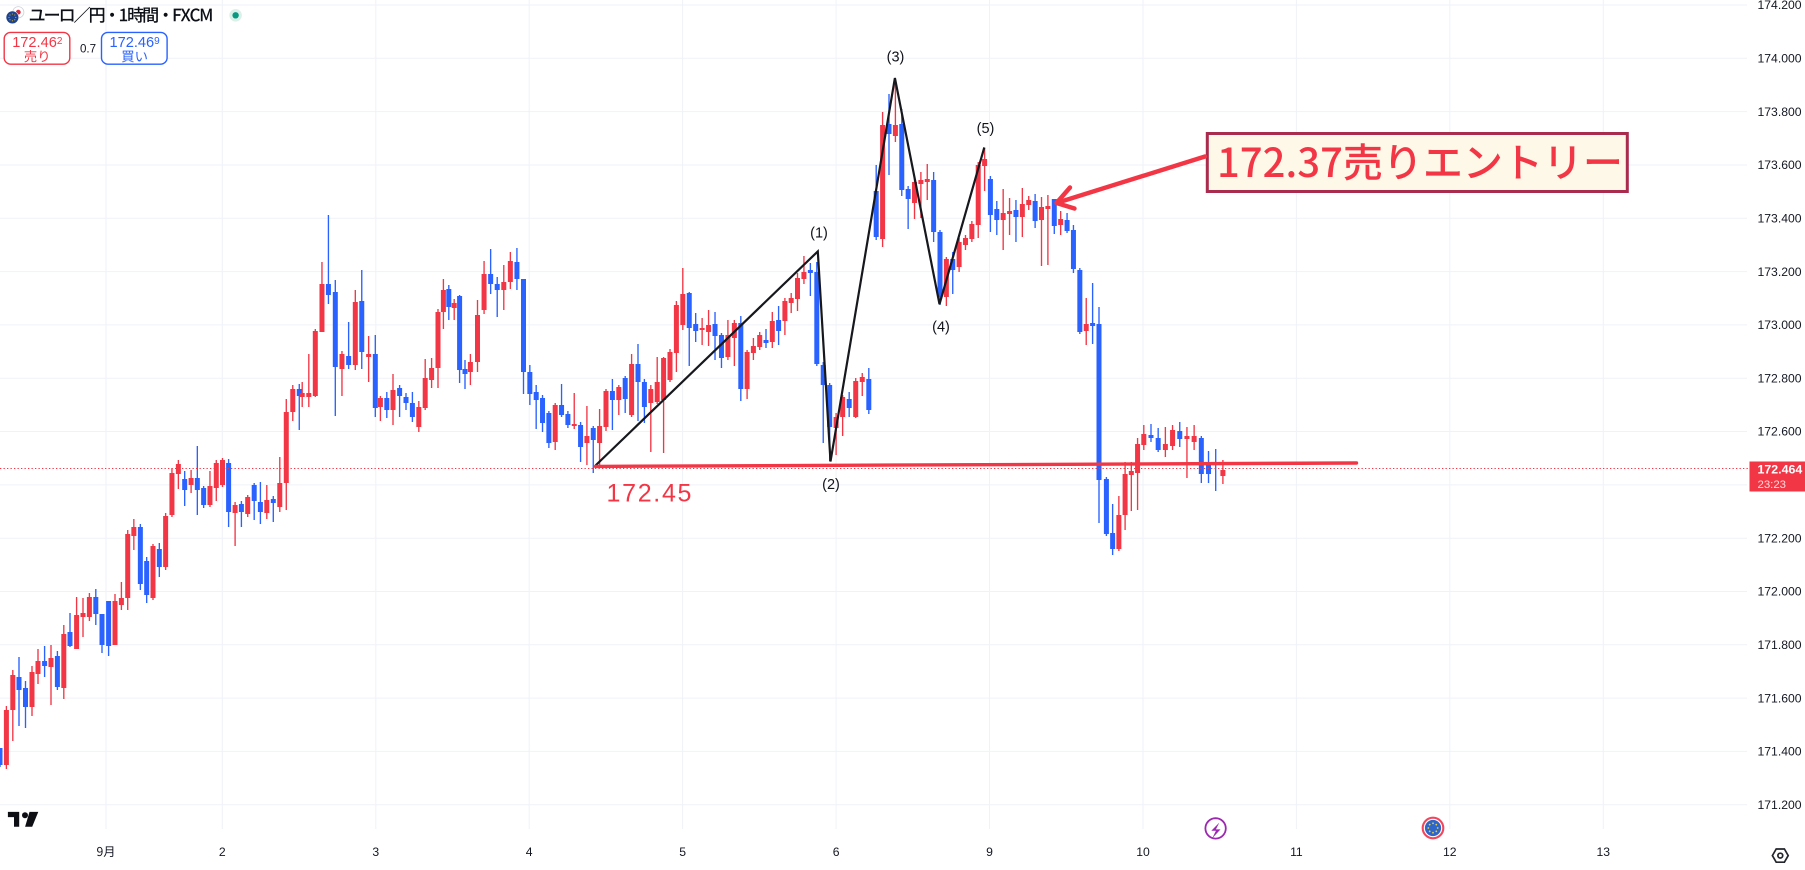 The width and height of the screenshot is (1805, 870). What do you see at coordinates (1780, 59) in the screenshot?
I see `svg-text: 174.000` at bounding box center [1780, 59].